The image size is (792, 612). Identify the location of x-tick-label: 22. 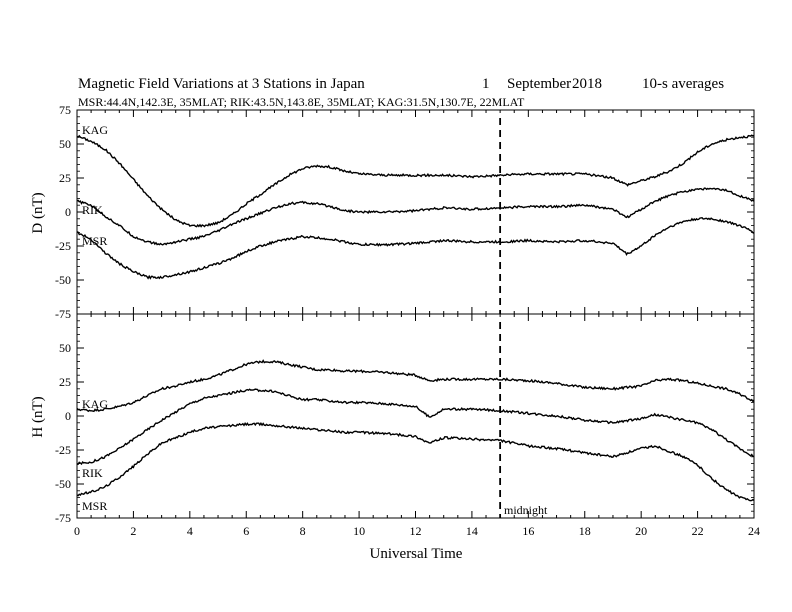
(698, 531).